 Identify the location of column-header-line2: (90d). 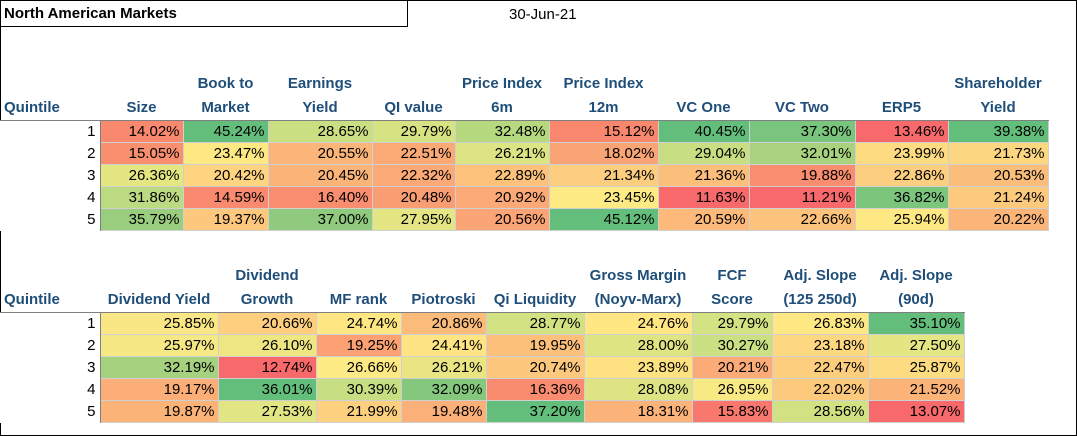
(916, 299).